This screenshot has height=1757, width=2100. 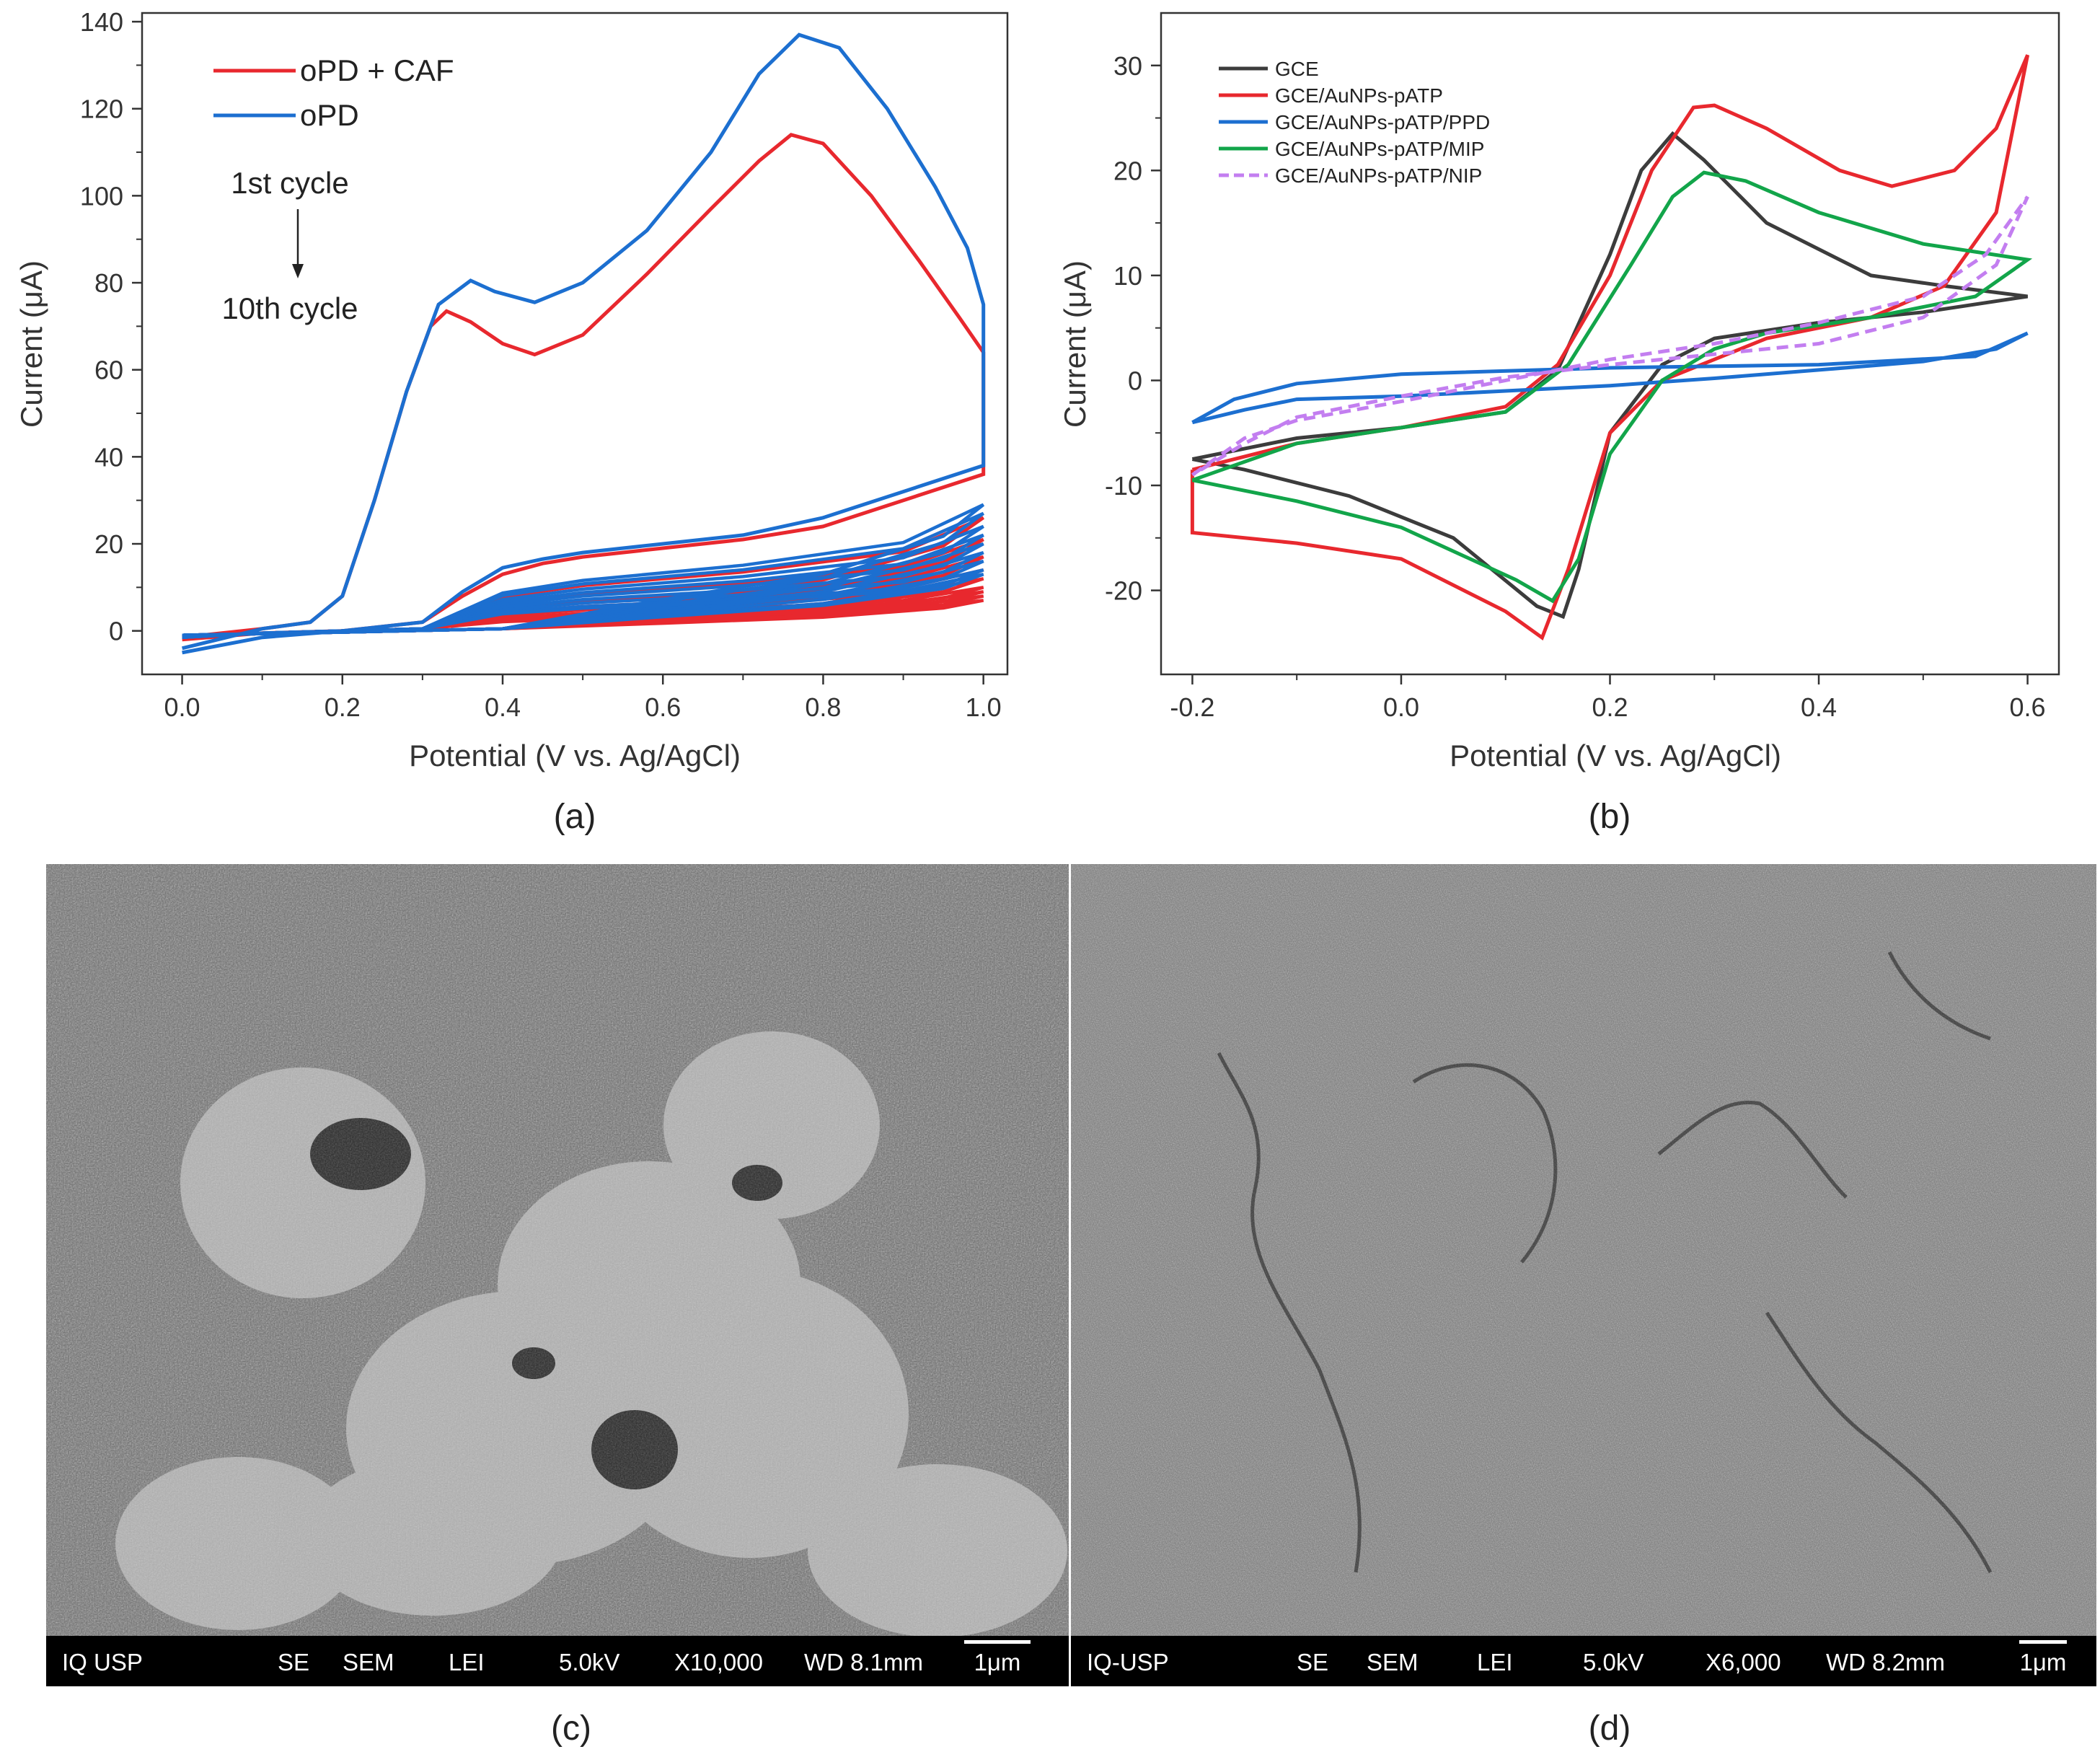 I want to click on chart-a-annotation-arrowhead, so click(x=298, y=271).